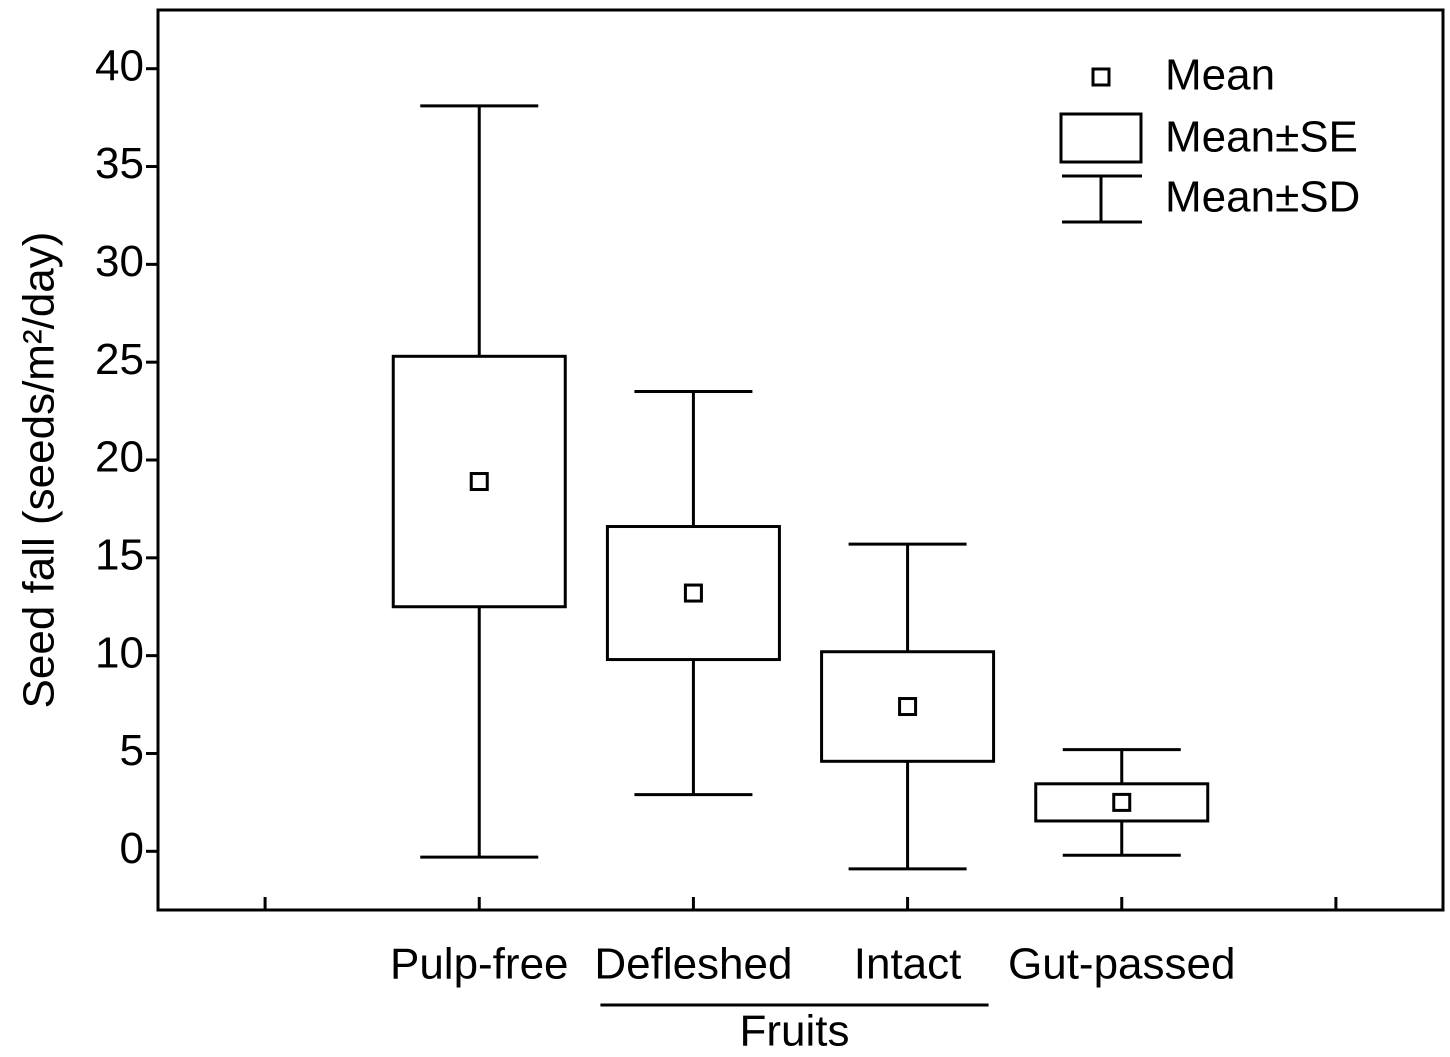 The image size is (1450, 1057). I want to click on y-tick-label: 30, so click(119, 261).